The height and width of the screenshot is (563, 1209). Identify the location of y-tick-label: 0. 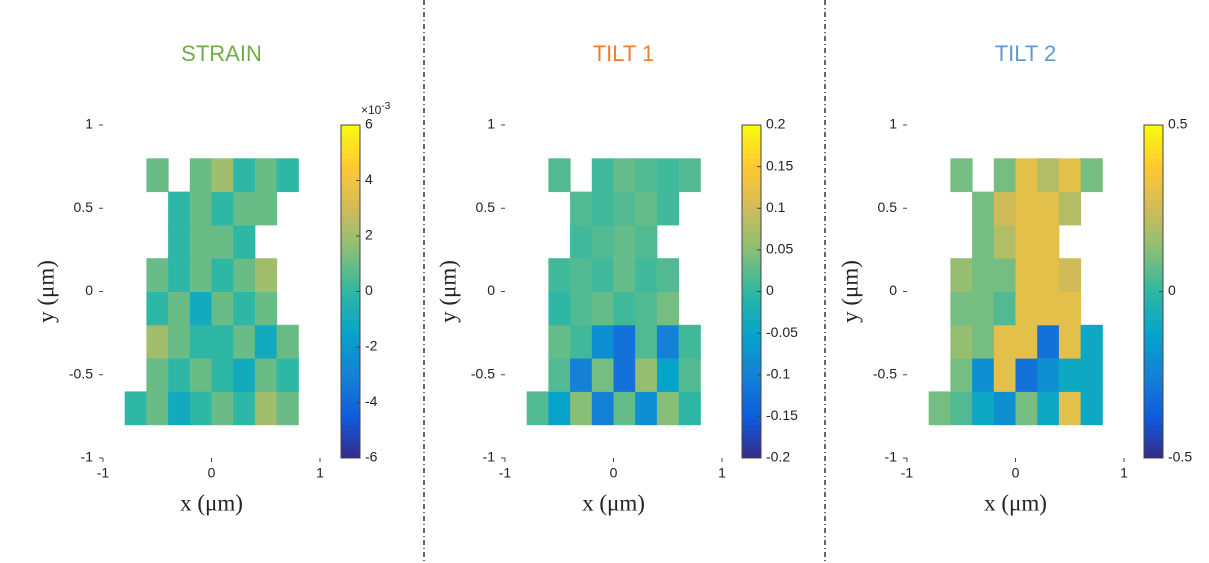
(89, 290).